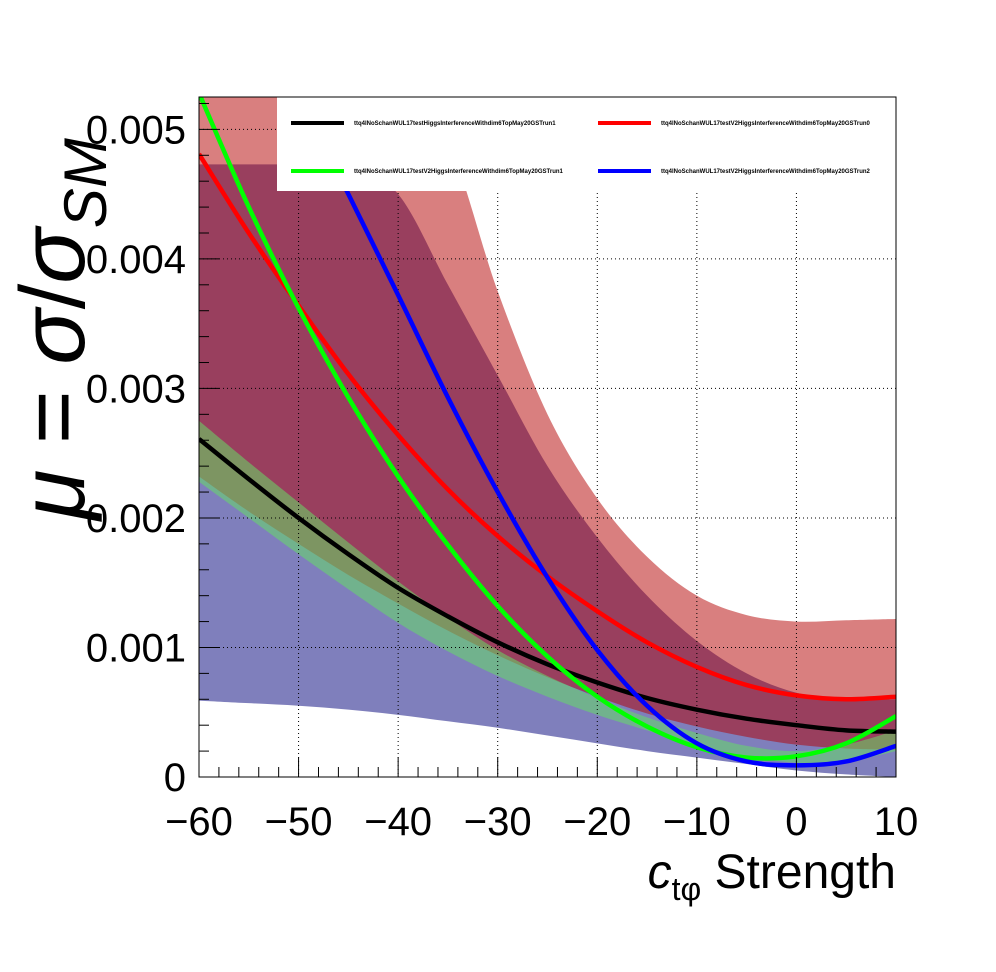 The width and height of the screenshot is (996, 972). What do you see at coordinates (796, 822) in the screenshot?
I see `x-tick-label: 0` at bounding box center [796, 822].